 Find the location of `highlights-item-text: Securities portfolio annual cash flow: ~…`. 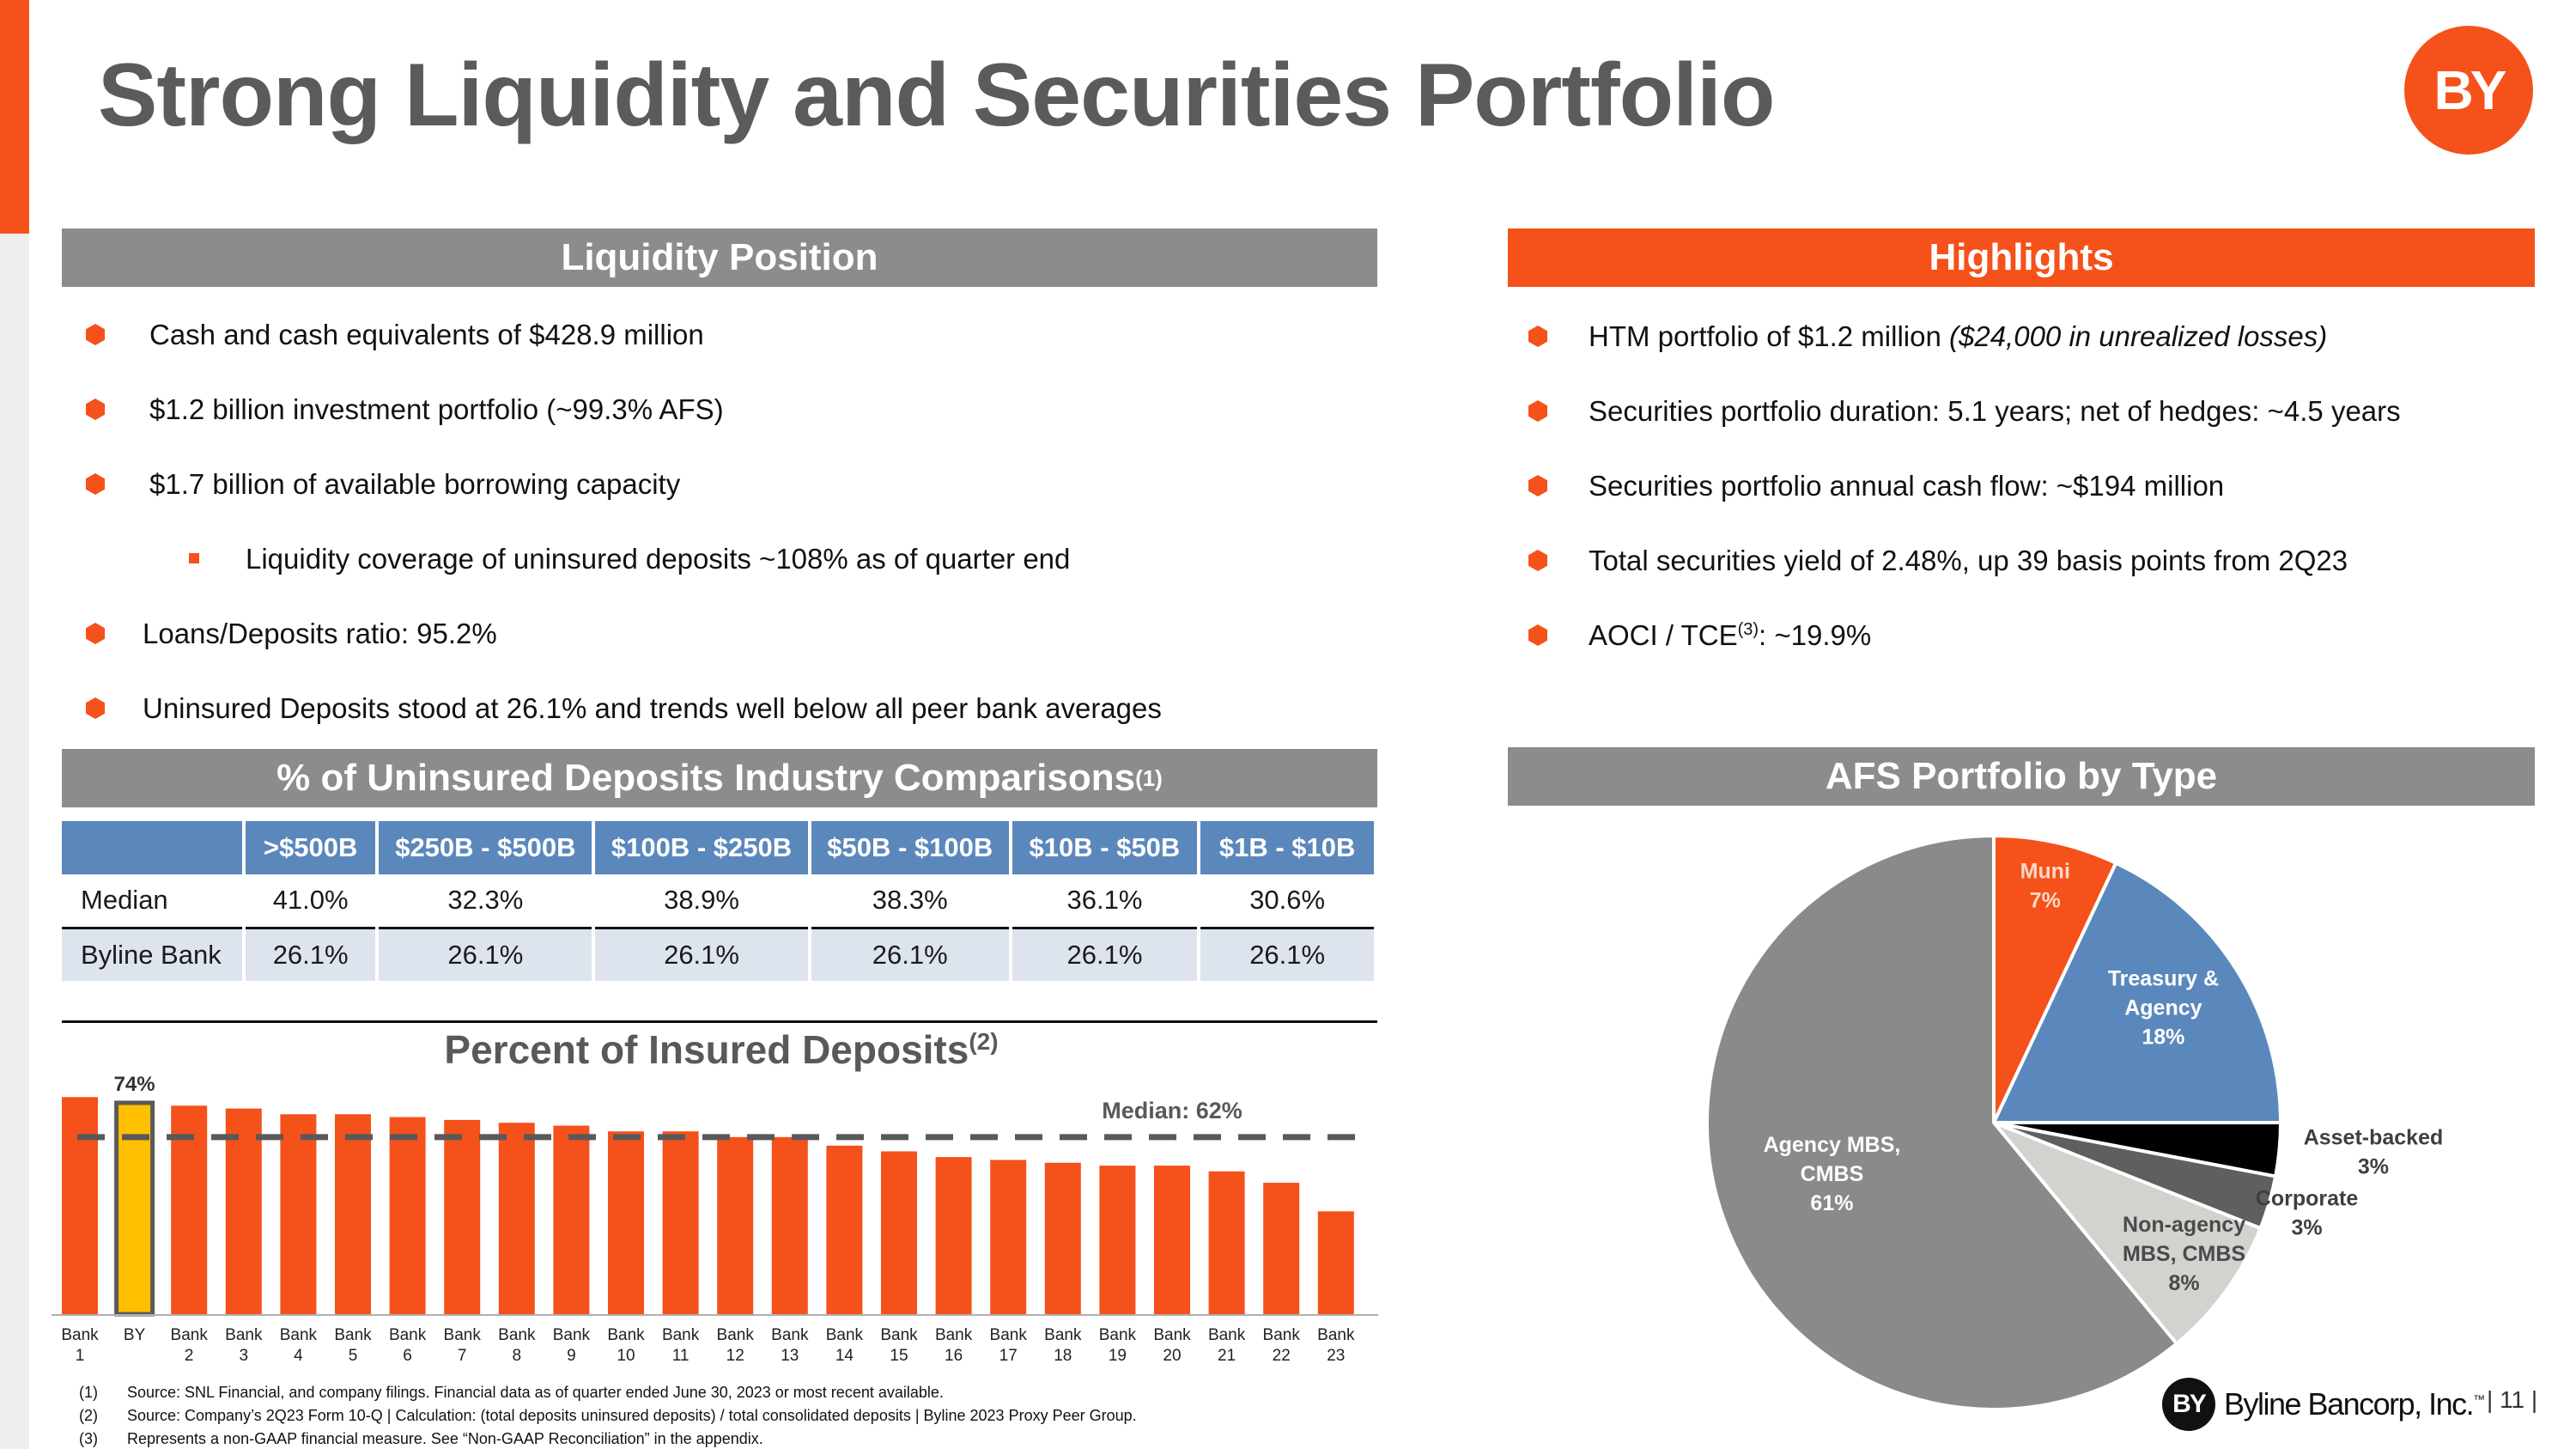

highlights-item-text: Securities portfolio annual cash flow: ~… is located at coordinates (1907, 485).